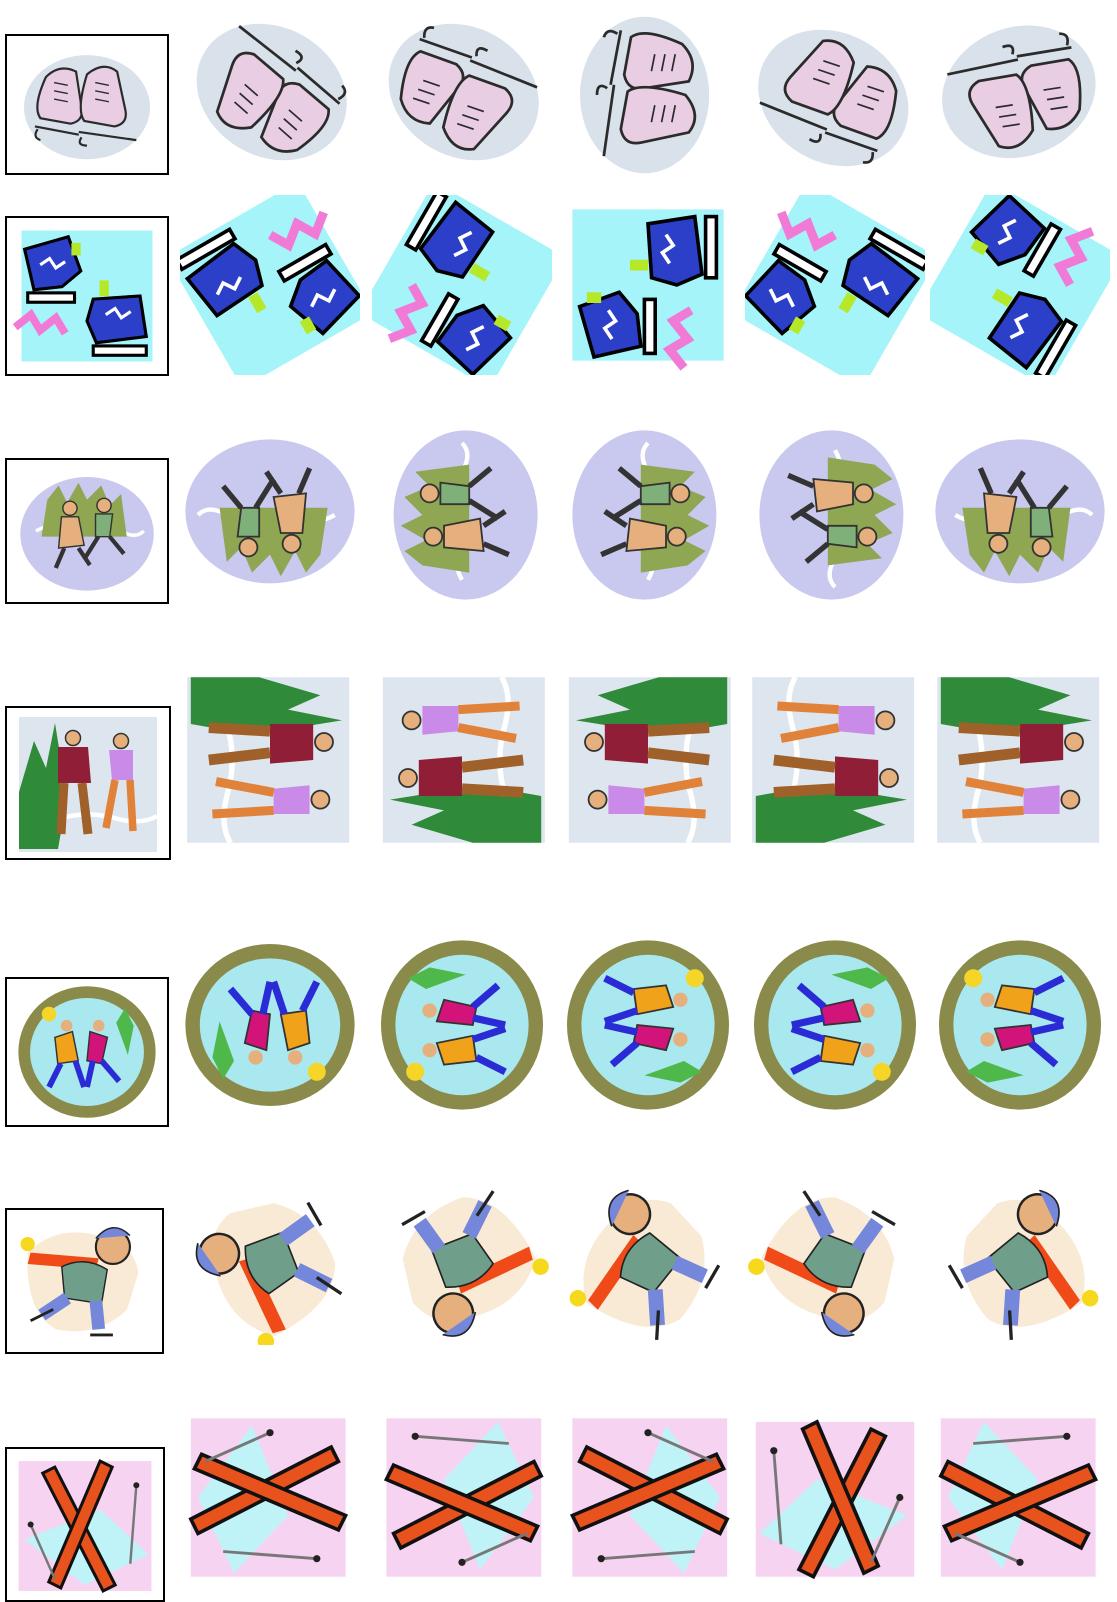  I want to click on row-skating-couple-swirl, so click(558, 515).